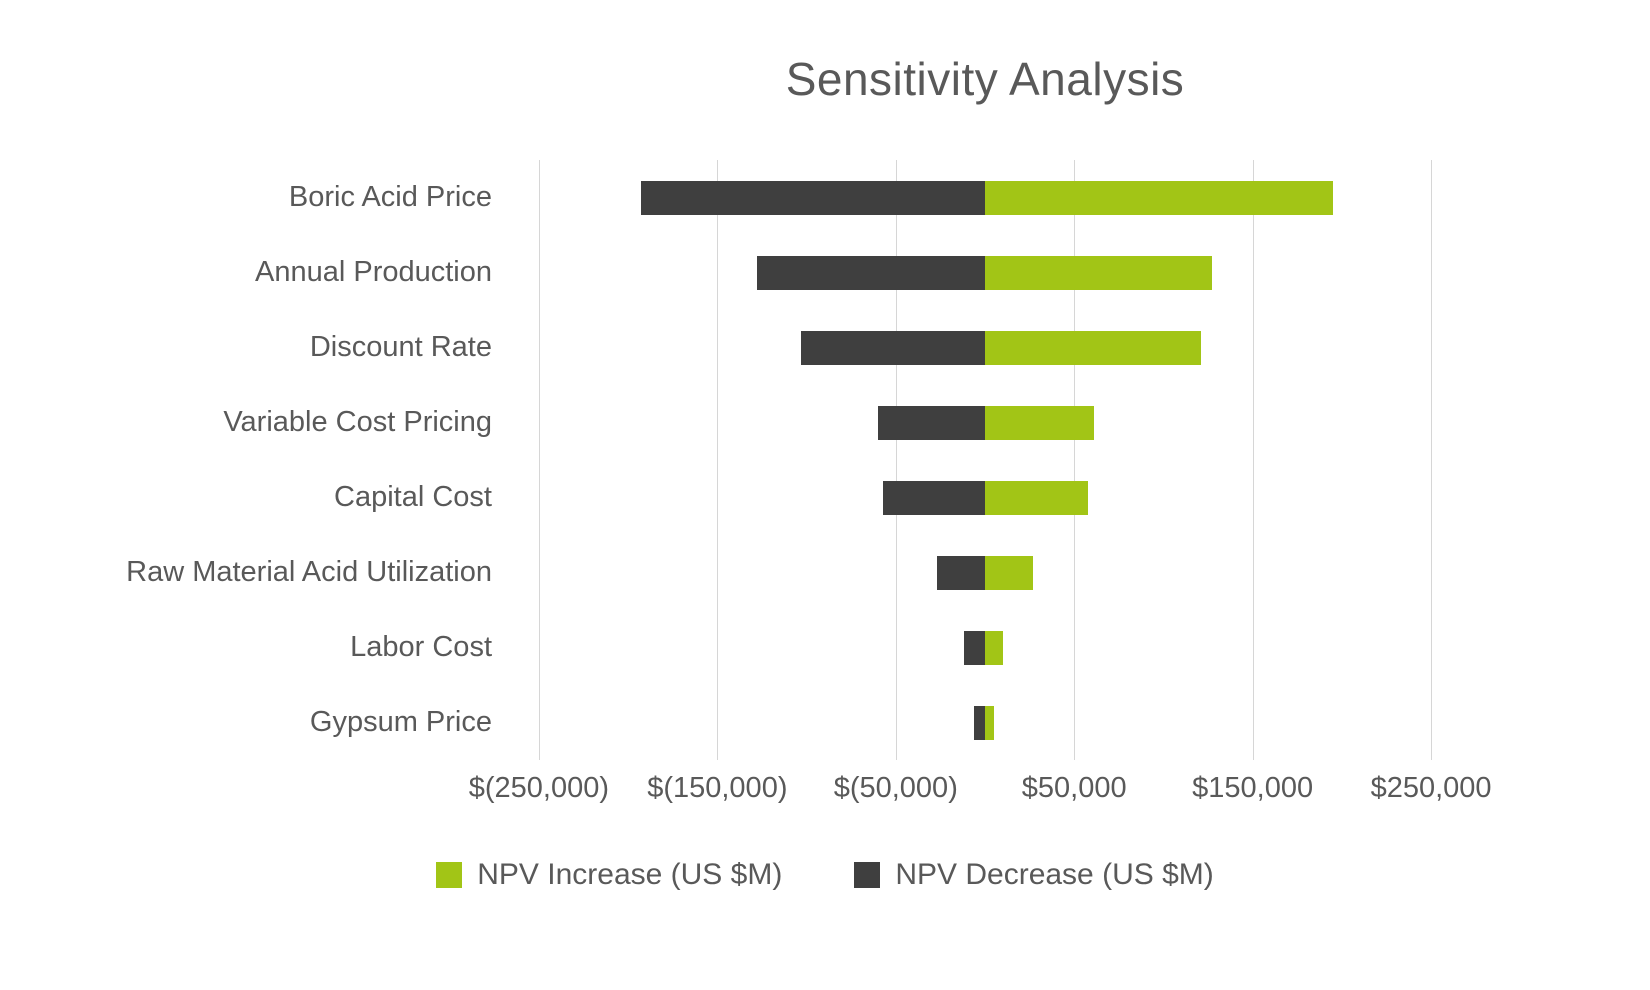 The image size is (1650, 990). What do you see at coordinates (1074, 788) in the screenshot?
I see `x-tick-label: $50,000` at bounding box center [1074, 788].